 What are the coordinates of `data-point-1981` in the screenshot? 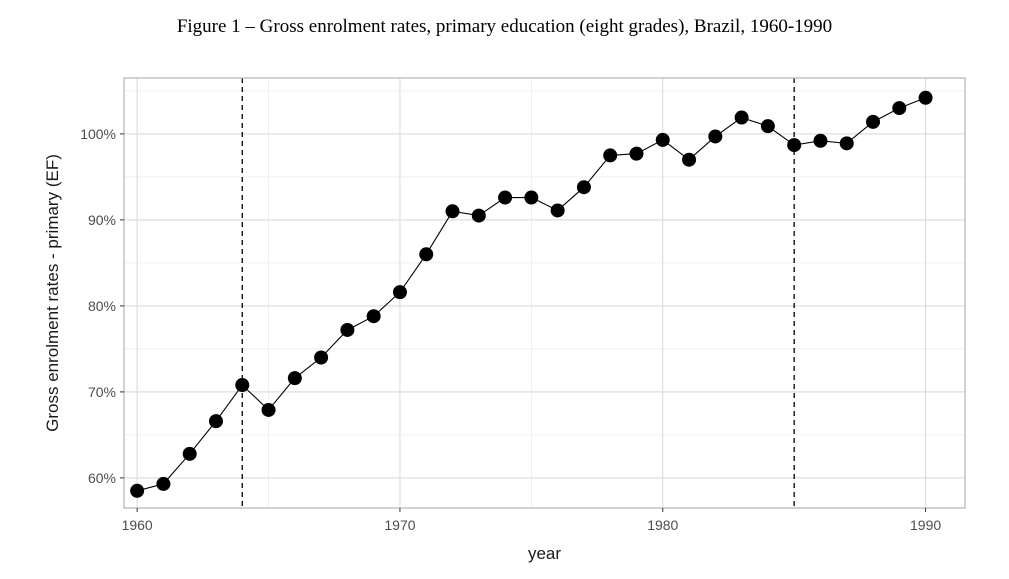 It's located at (689, 159).